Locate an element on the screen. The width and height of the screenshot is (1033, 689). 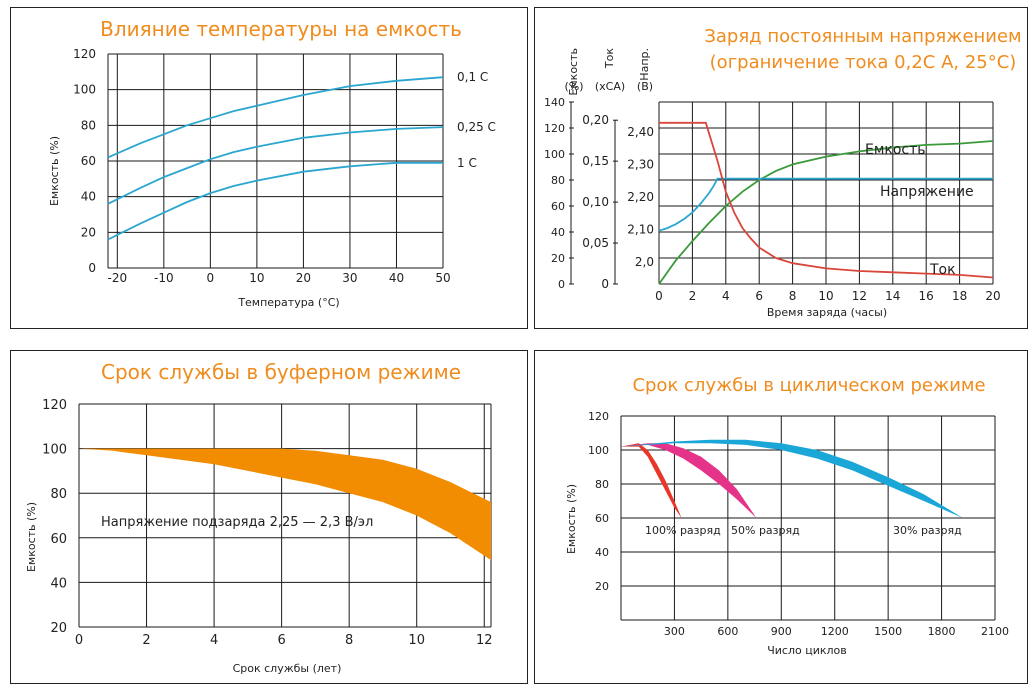
x-tick-label: 1800 is located at coordinates (942, 631).